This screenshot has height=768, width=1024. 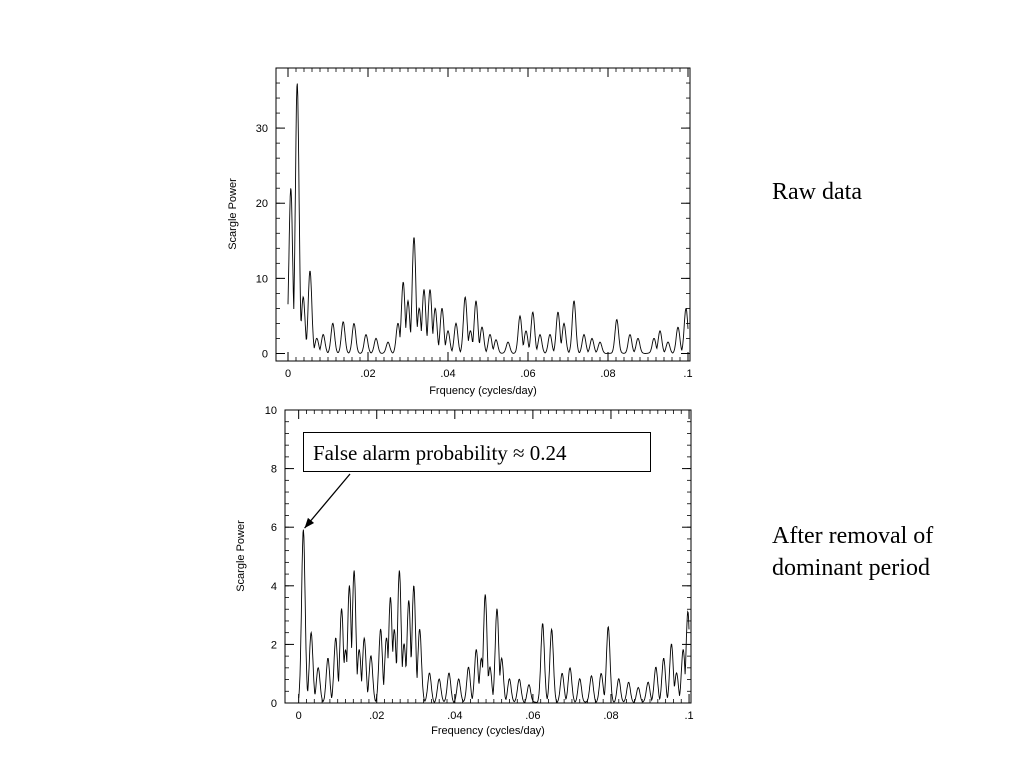 I want to click on annotation-arrow, so click(x=327, y=501).